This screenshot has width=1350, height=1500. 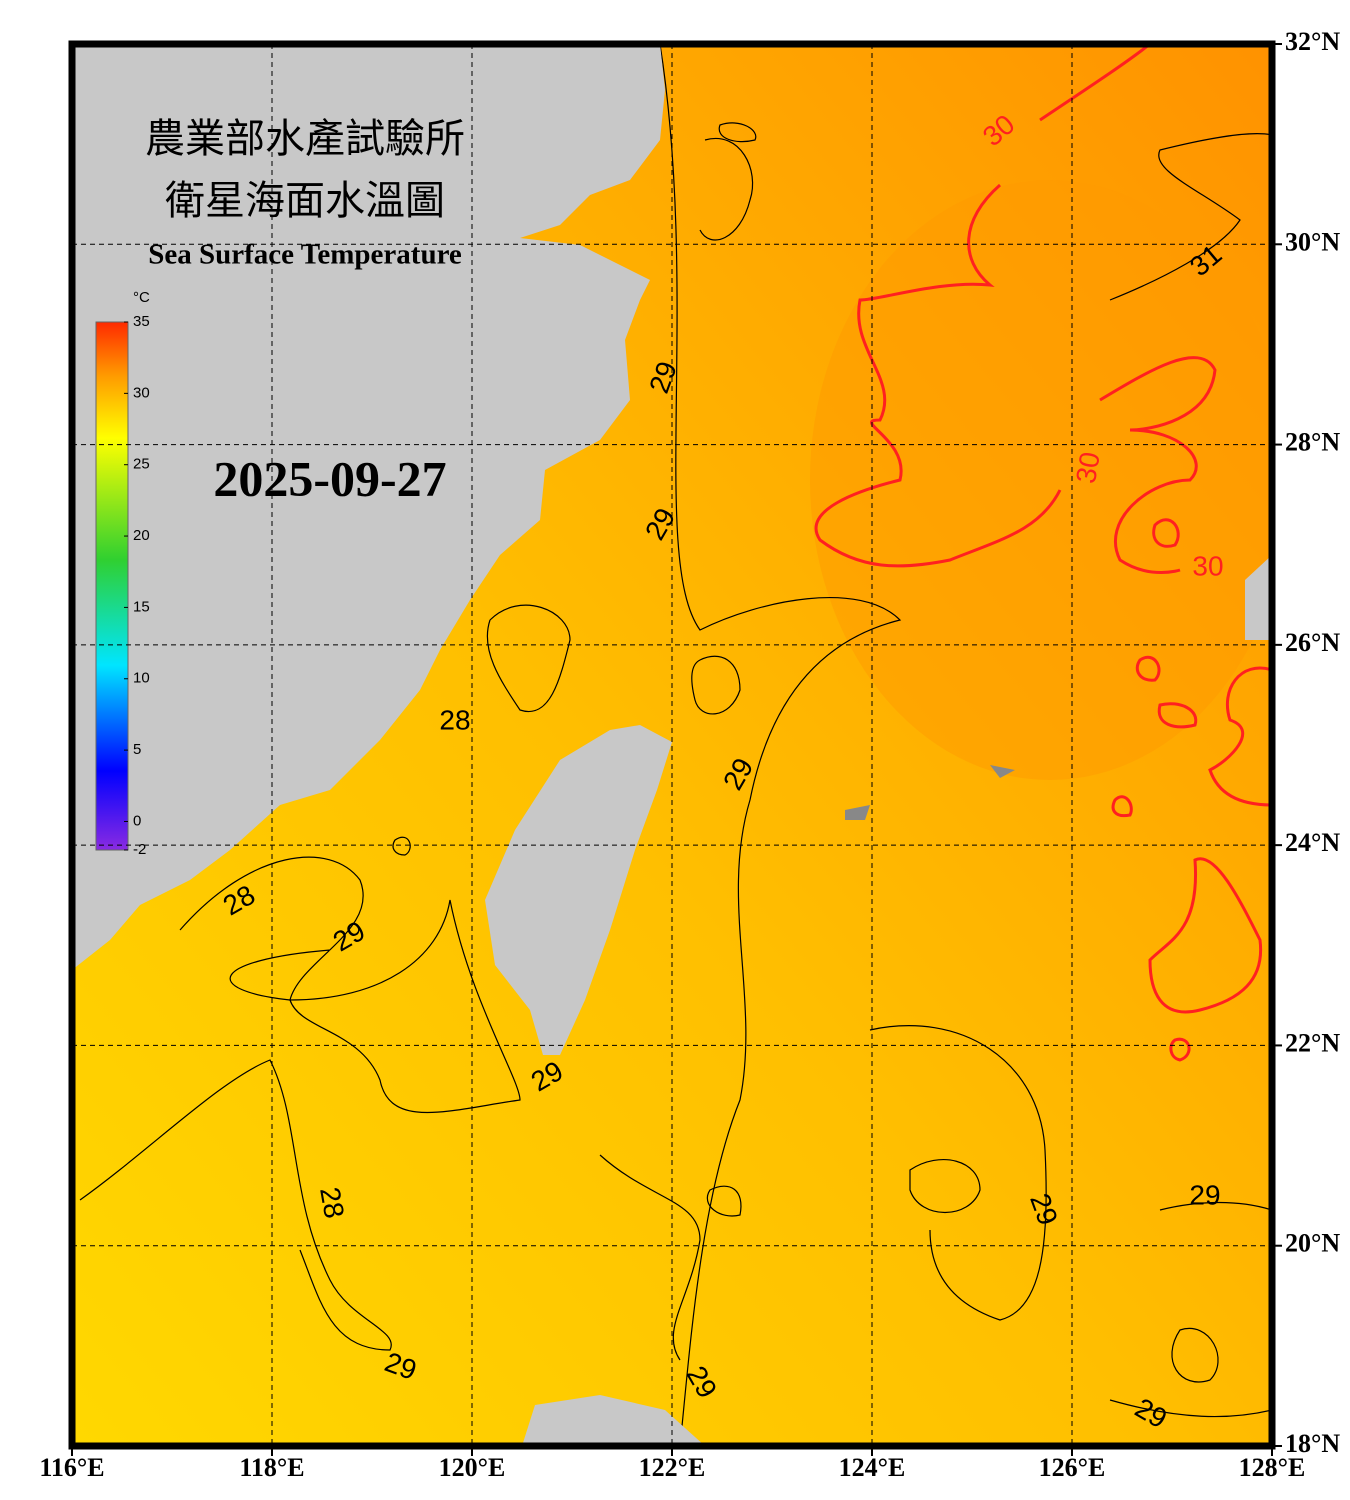 I want to click on contour-label: 29, so click(x=1204, y=1194).